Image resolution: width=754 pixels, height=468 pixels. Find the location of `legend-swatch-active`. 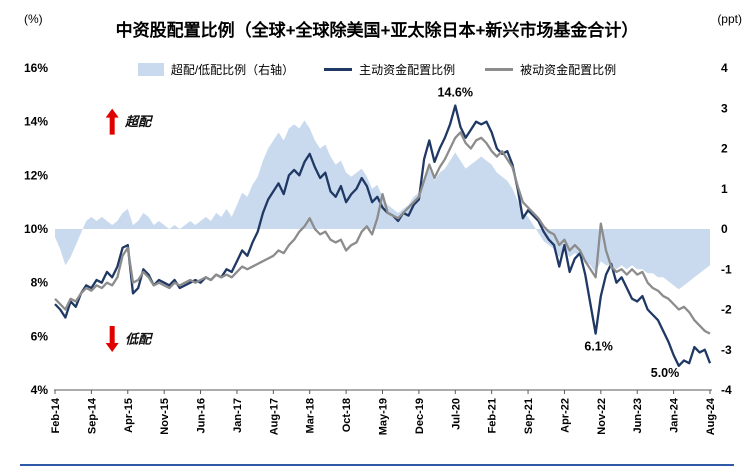

legend-swatch-active is located at coordinates (338, 69).